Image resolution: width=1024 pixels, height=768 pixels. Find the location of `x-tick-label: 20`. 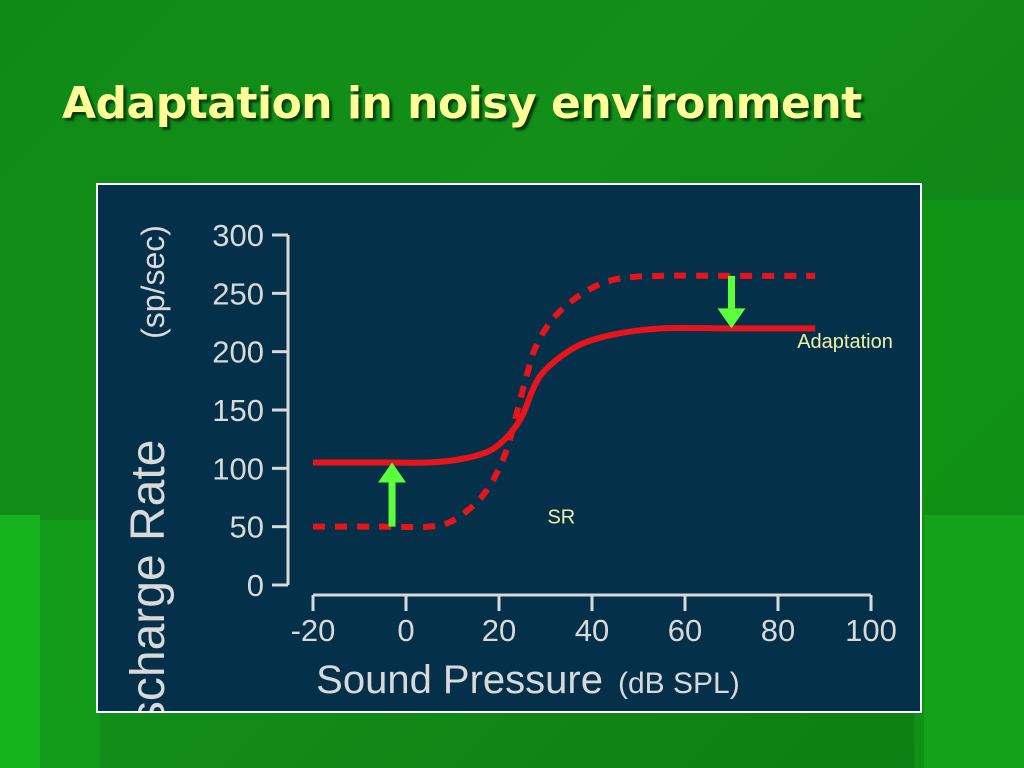

x-tick-label: 20 is located at coordinates (499, 630).